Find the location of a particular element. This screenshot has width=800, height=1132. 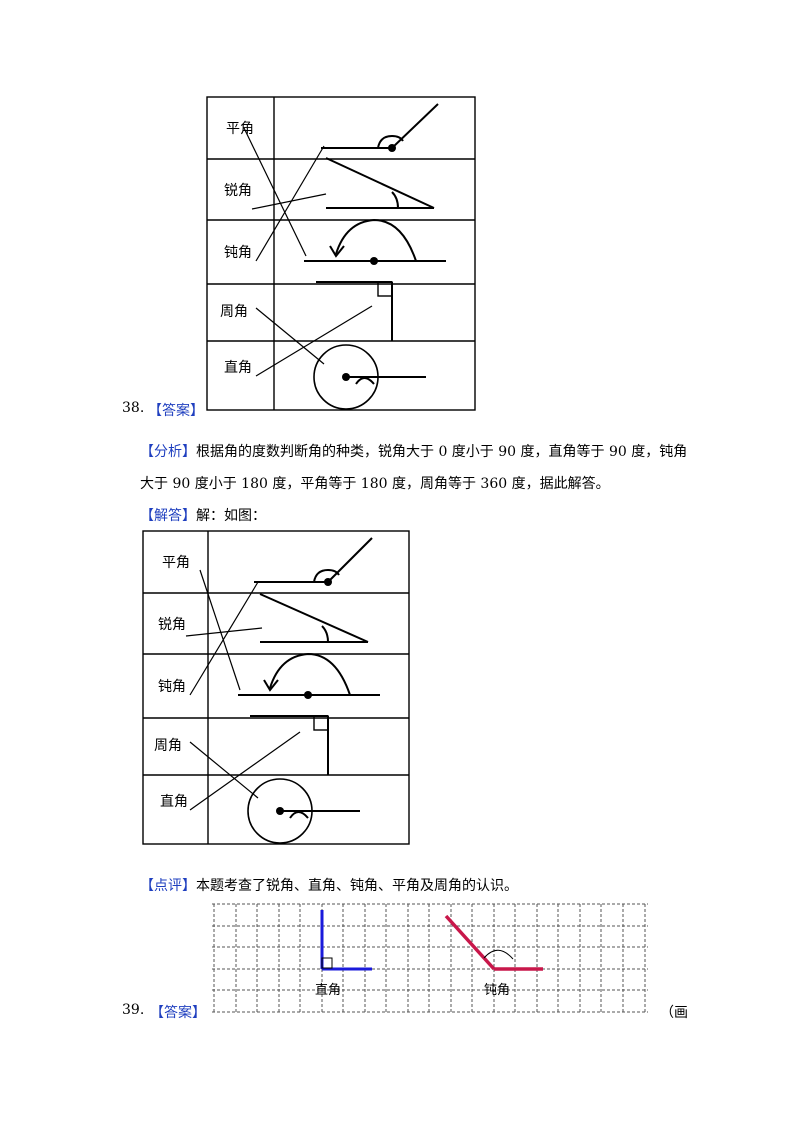

comment-text: 本题考查了锐角、直角、钝角、平角及周角的认识。 is located at coordinates (357, 886).